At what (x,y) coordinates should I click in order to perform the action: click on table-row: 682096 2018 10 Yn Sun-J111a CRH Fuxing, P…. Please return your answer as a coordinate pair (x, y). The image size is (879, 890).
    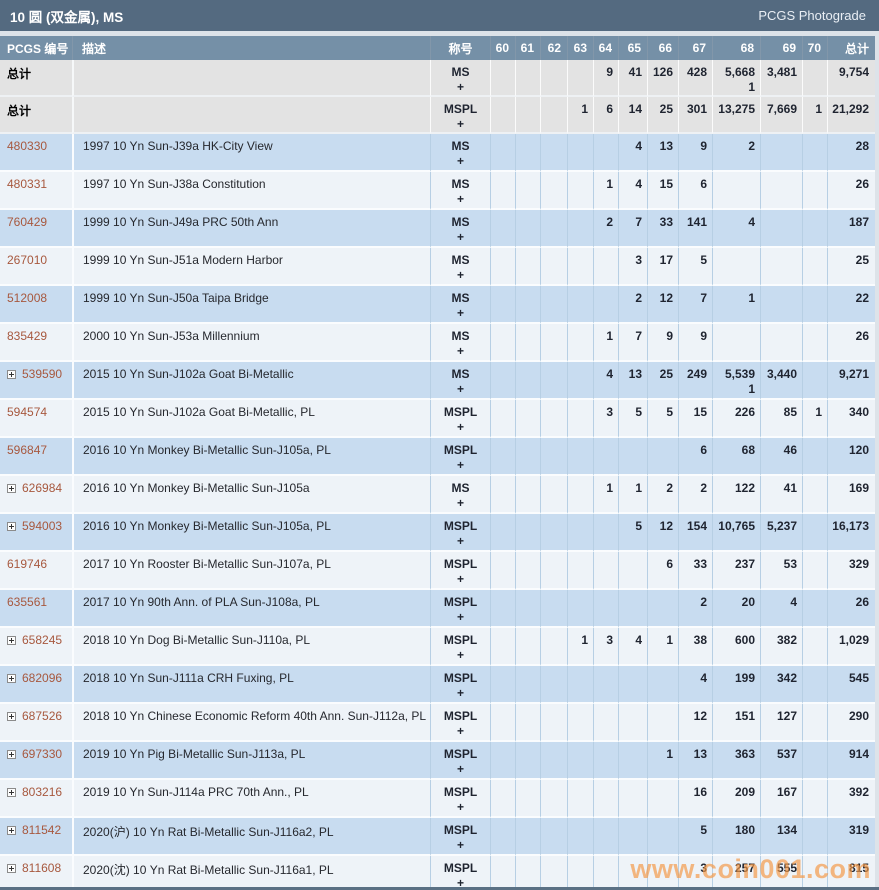
    Looking at the image, I should click on (437, 685).